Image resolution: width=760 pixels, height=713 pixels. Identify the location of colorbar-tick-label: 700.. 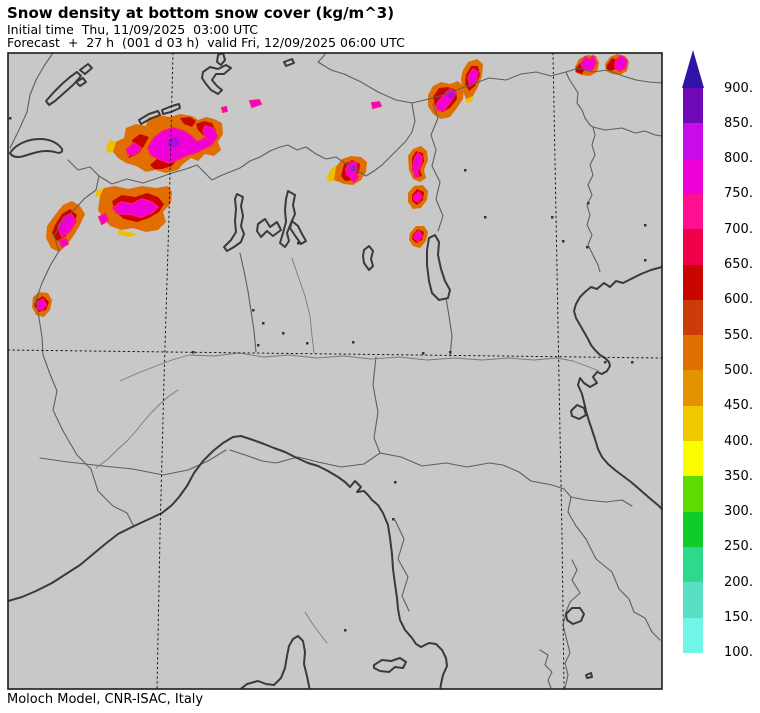
(738, 229).